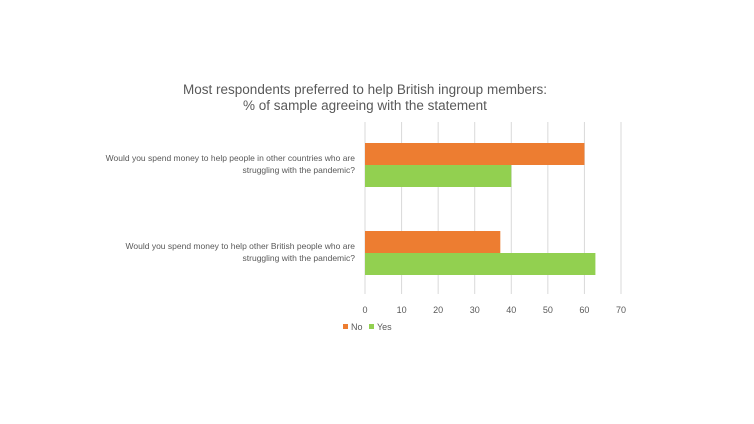 This screenshot has width=754, height=424. Describe the element at coordinates (364, 310) in the screenshot. I see `x-tick-label-0: 0` at that location.